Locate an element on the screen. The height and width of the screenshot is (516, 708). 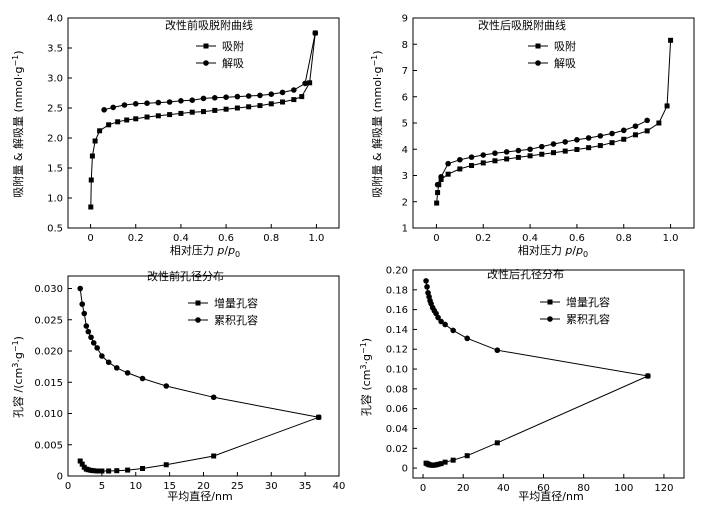
y-tick-label: 0.10 is located at coordinates (397, 370).